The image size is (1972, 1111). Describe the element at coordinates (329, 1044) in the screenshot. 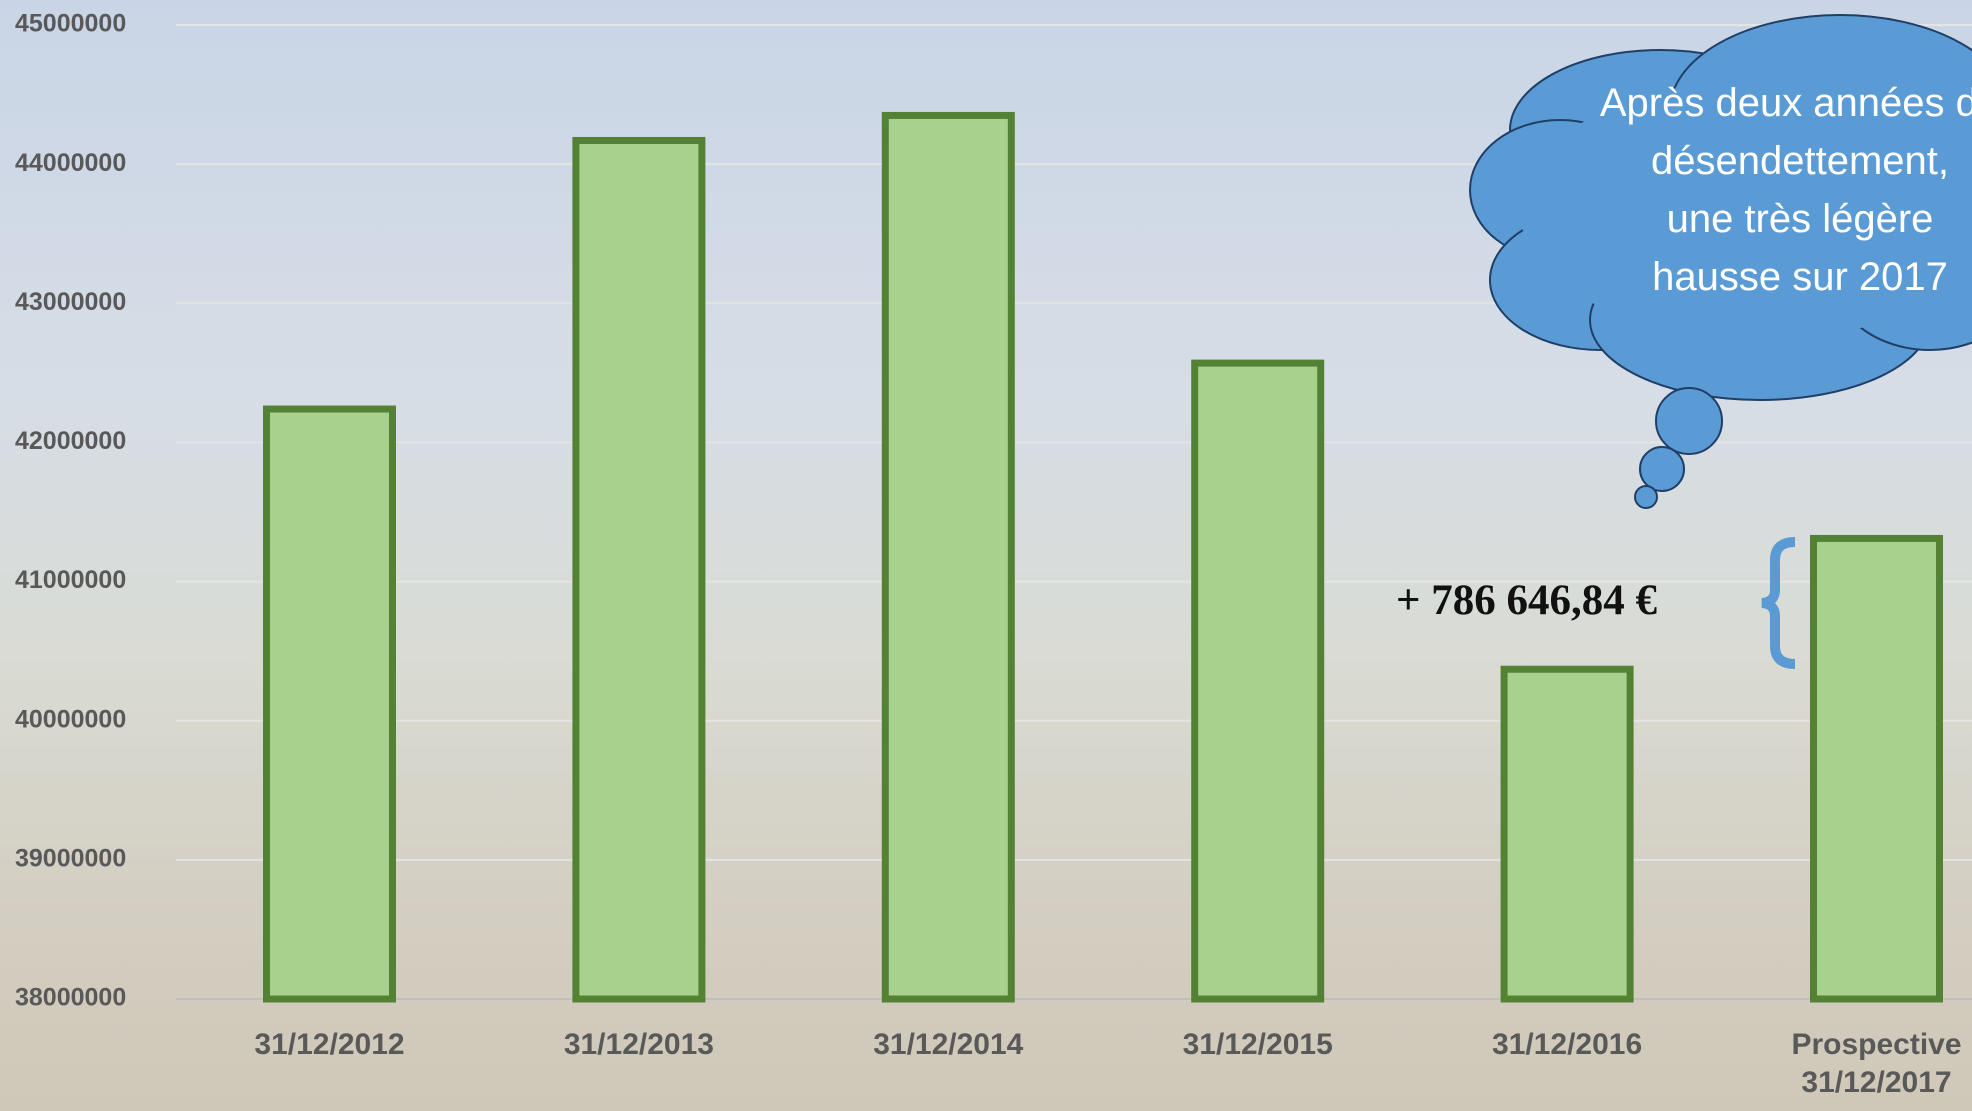

I see `x-tick-label: 31/12/2012` at that location.